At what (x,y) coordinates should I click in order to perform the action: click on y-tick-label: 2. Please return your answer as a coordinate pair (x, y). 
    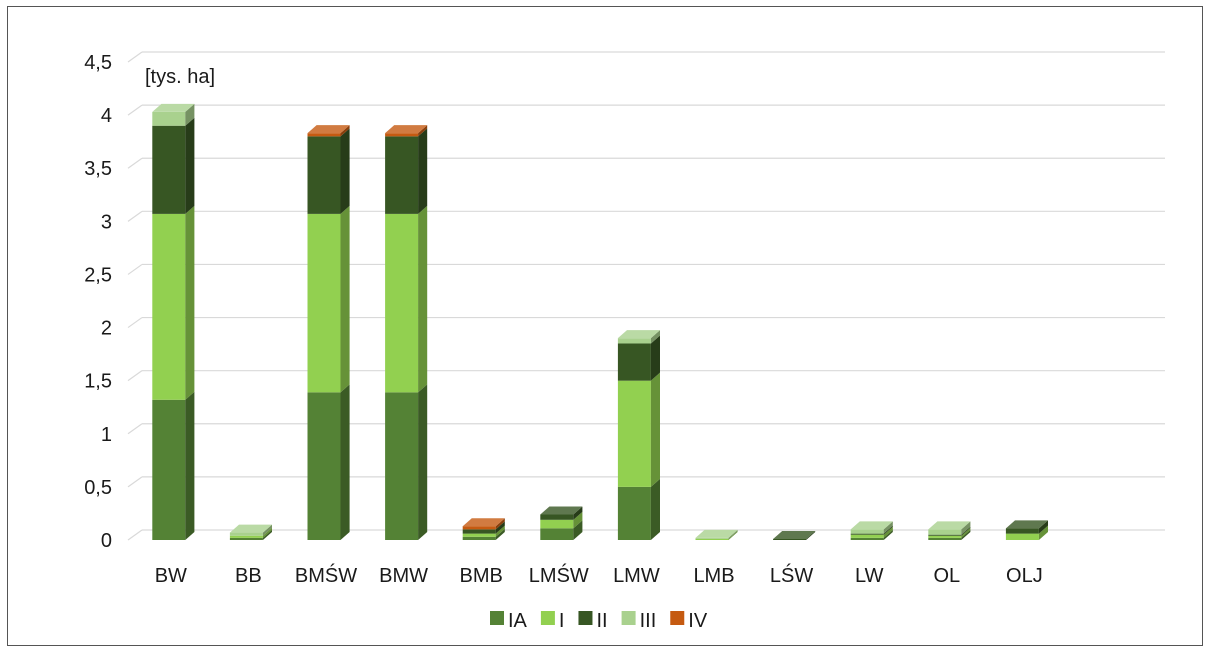
    Looking at the image, I should click on (106, 329).